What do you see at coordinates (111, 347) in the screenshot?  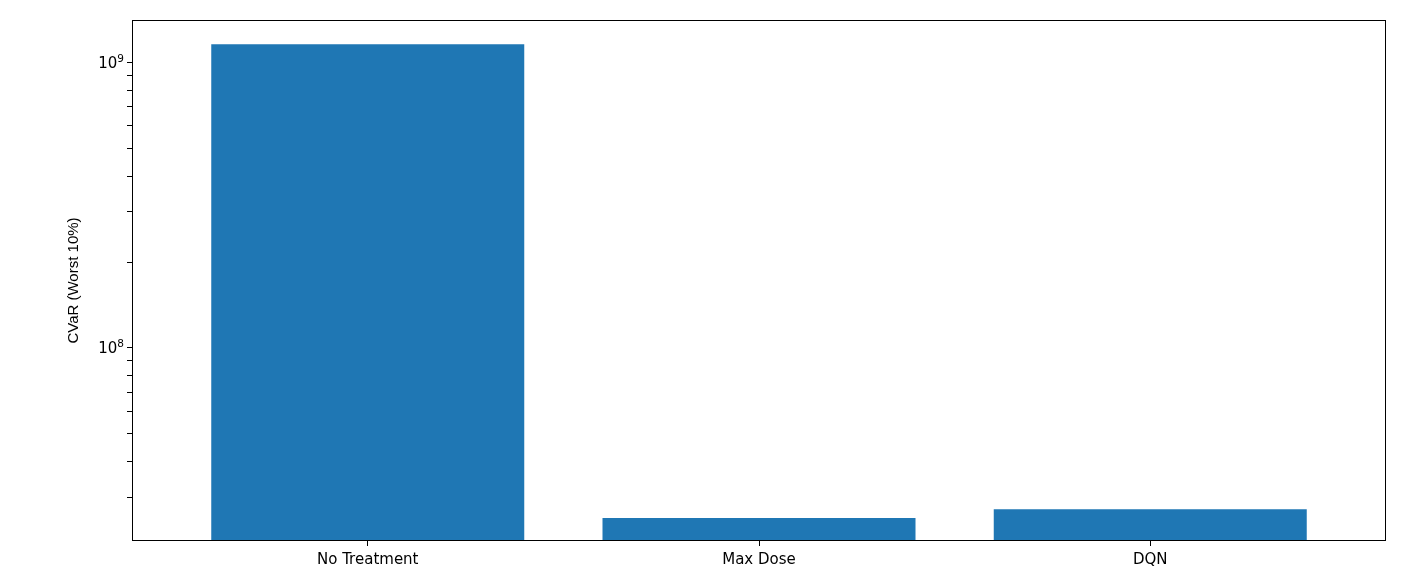 I see `y-tick-label: 10$^{8}$` at bounding box center [111, 347].